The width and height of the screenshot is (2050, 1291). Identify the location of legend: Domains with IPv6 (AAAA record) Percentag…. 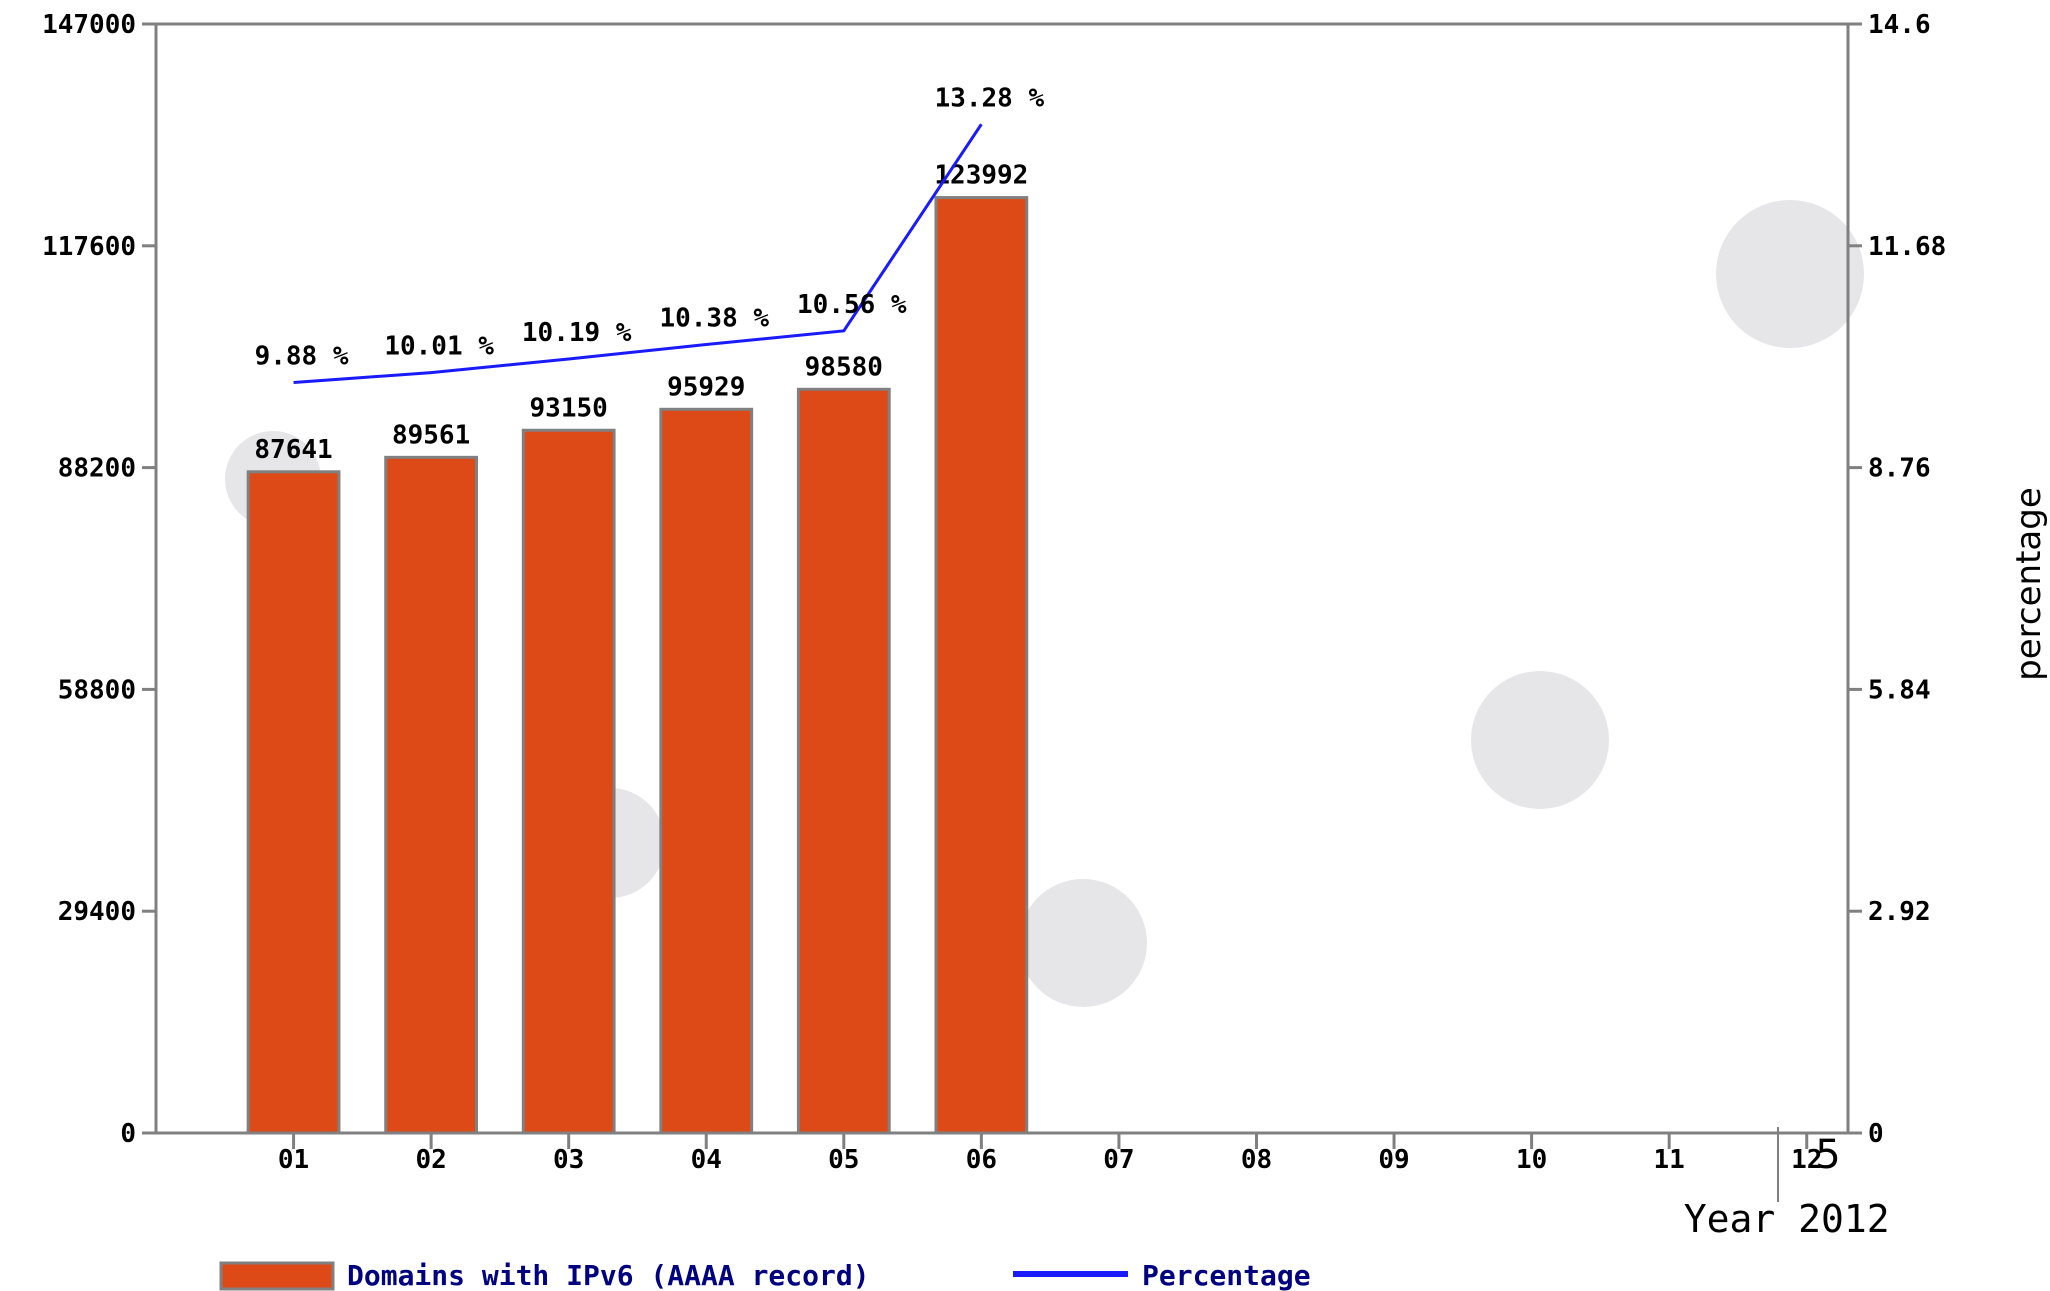
(765, 1275).